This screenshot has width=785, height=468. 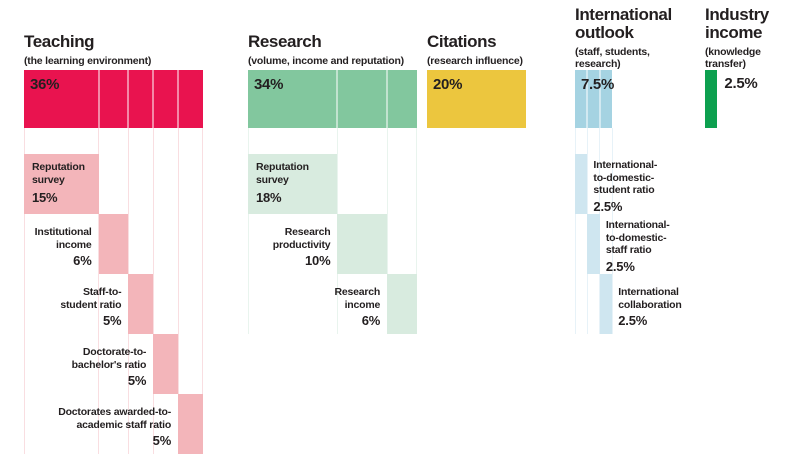 I want to click on component-label-text: Doctorate-to-, so click(x=114, y=352).